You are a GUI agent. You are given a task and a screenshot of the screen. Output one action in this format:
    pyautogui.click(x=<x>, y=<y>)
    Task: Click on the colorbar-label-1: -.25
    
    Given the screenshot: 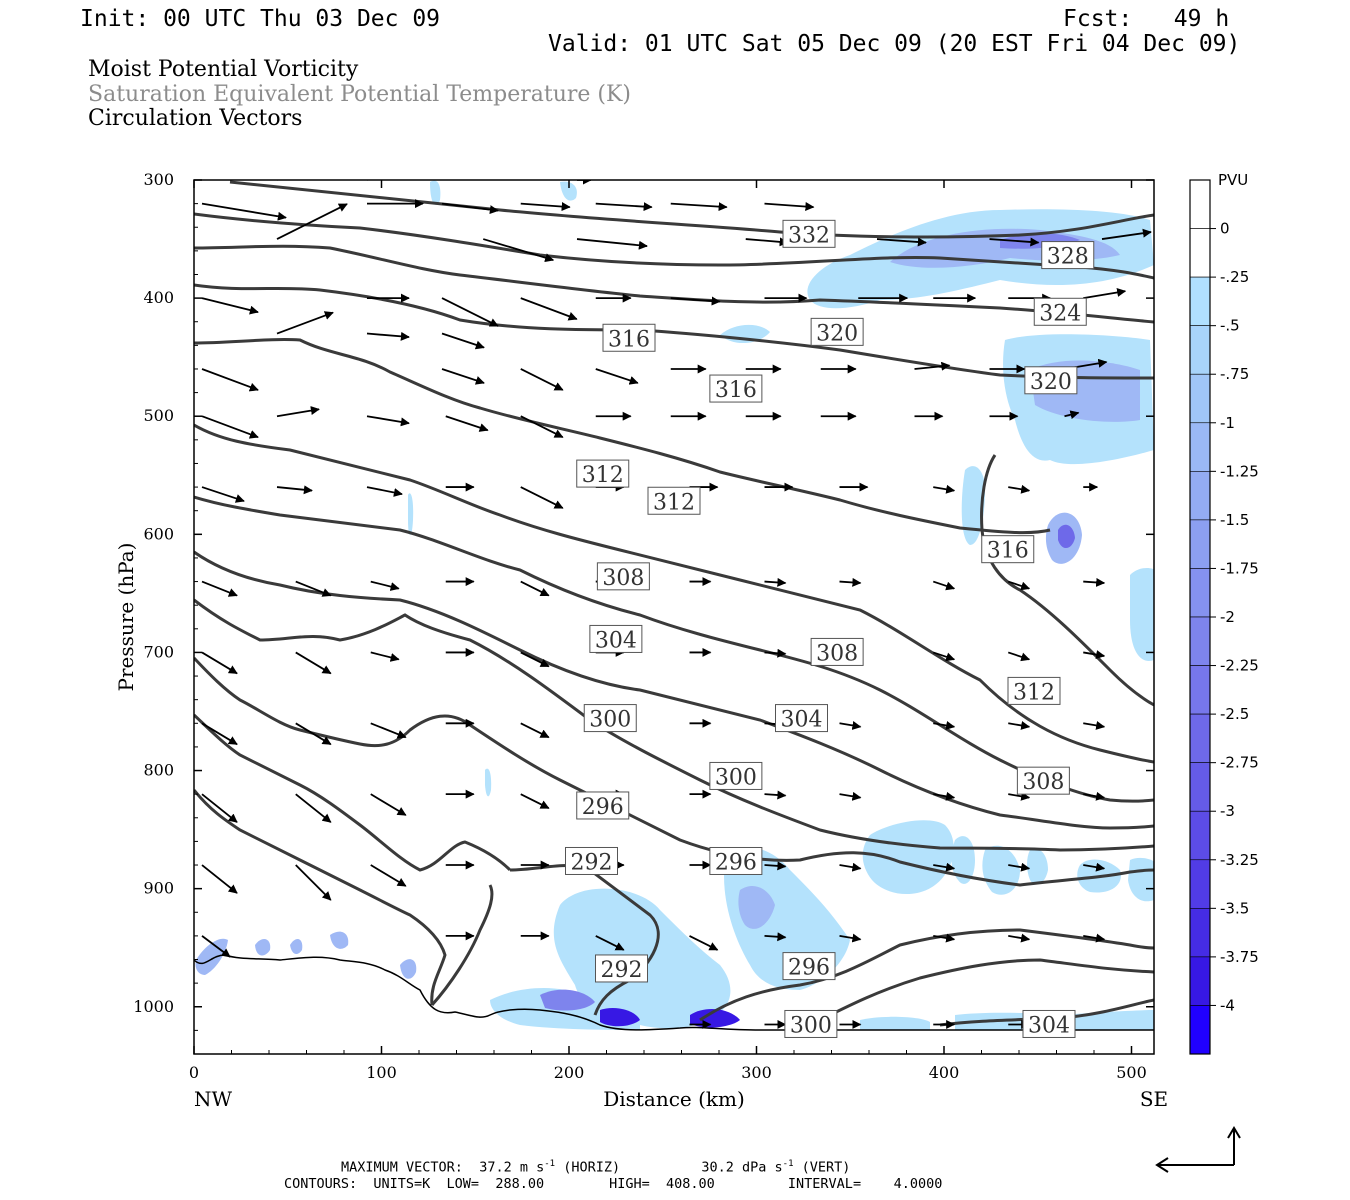 What is the action you would take?
    pyautogui.click(x=1234, y=277)
    